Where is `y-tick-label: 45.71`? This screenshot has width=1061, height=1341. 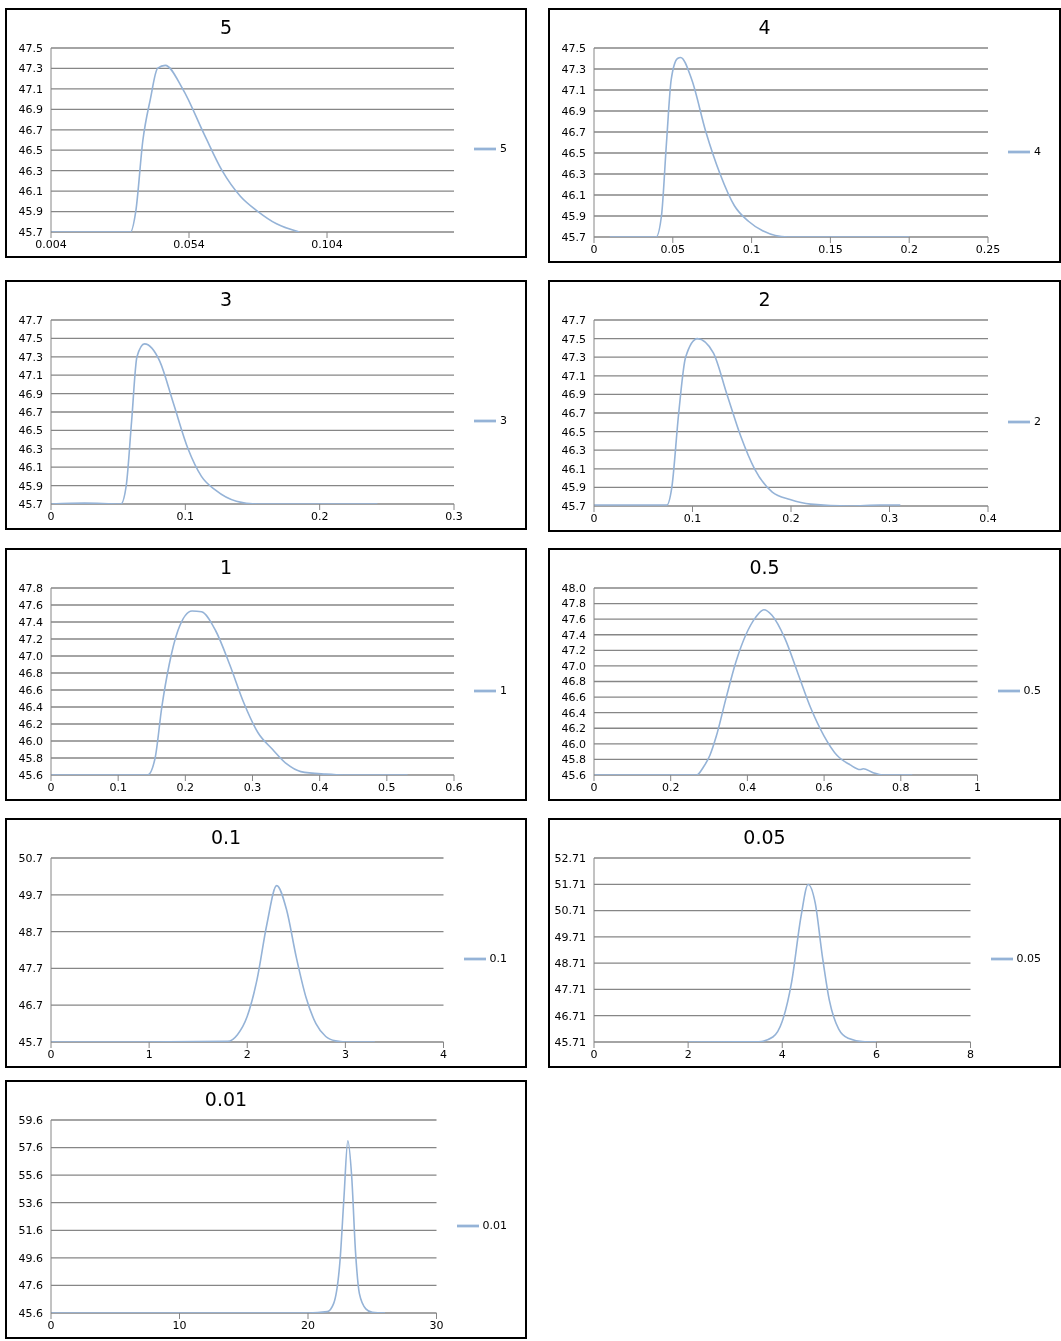
y-tick-label: 45.71 is located at coordinates (570, 1042).